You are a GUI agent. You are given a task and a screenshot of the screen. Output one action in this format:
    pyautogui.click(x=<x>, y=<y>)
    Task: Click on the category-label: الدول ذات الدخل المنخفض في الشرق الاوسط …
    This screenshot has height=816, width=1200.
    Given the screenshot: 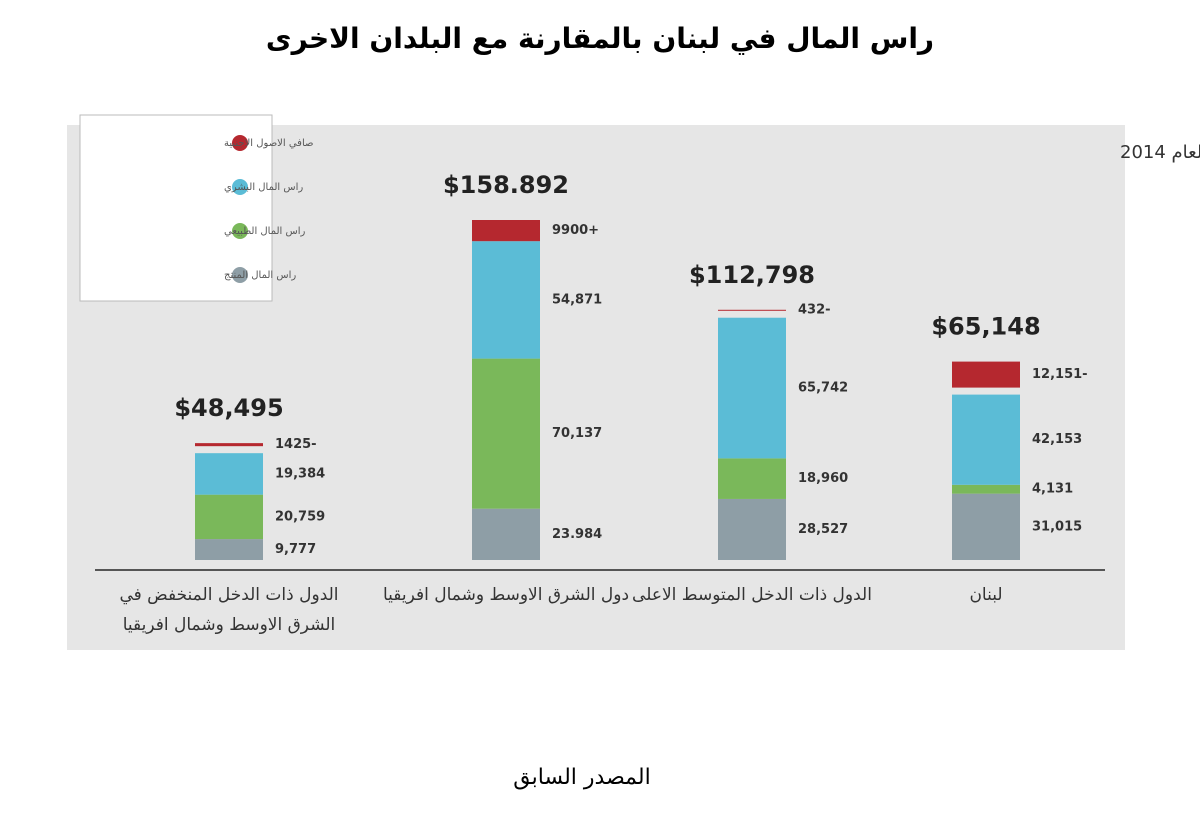 What is the action you would take?
    pyautogui.click(x=229, y=610)
    